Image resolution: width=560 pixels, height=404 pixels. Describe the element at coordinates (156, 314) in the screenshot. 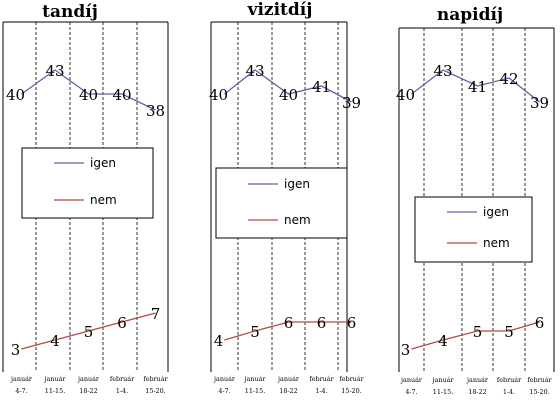

I see `data-label-nem: 7` at that location.